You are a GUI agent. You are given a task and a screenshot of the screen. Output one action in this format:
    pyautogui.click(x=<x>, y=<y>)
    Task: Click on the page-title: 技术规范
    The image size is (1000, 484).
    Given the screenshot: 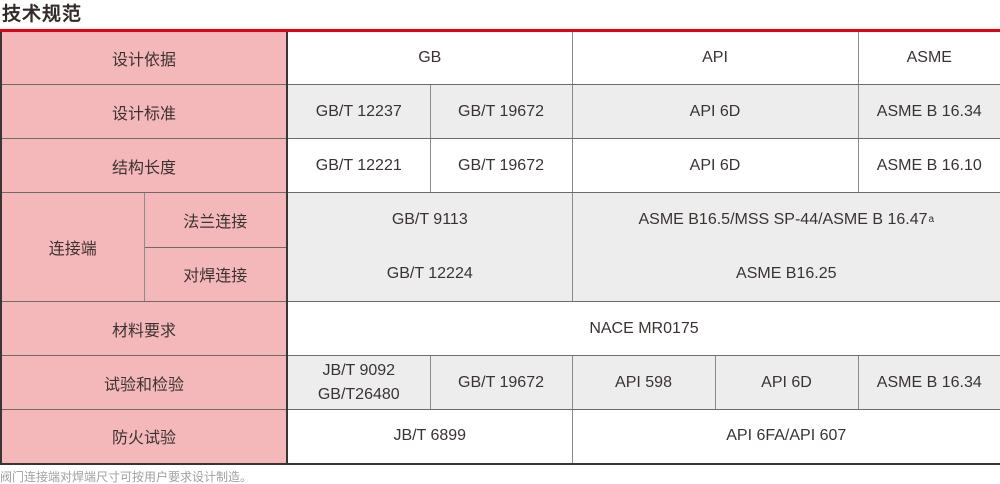 What is the action you would take?
    pyautogui.click(x=42, y=14)
    